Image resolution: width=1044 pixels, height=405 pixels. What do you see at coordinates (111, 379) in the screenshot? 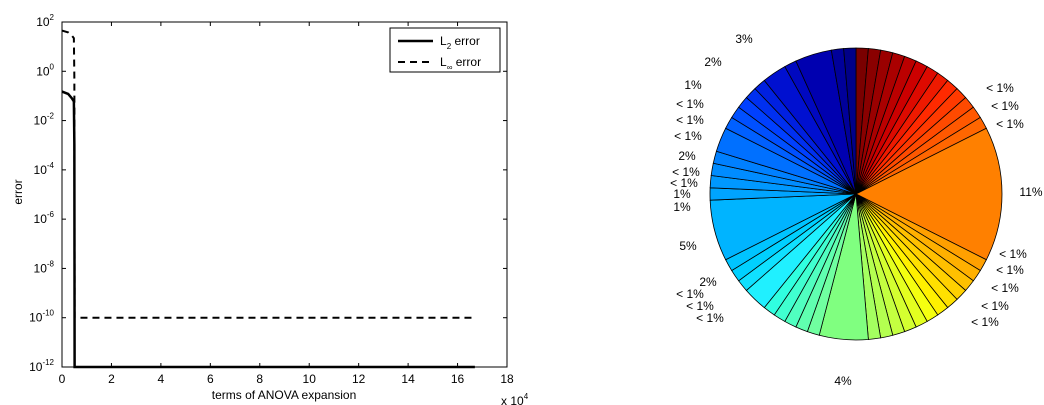
I see `x-tick-label: 2` at bounding box center [111, 379].